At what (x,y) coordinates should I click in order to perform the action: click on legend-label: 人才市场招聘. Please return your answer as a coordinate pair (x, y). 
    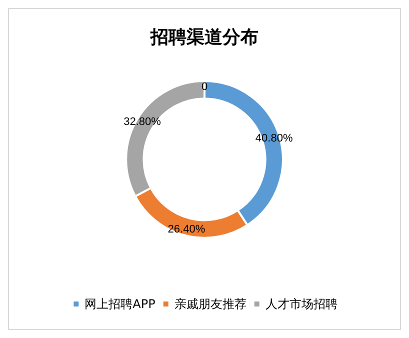
    Looking at the image, I should click on (301, 304).